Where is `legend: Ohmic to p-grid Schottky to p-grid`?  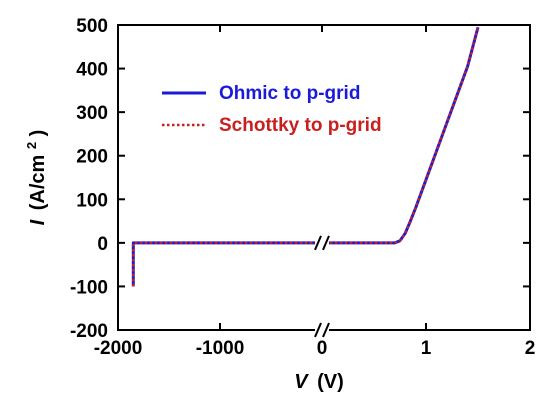 legend: Ohmic to p-grid Schottky to p-grid is located at coordinates (272, 109).